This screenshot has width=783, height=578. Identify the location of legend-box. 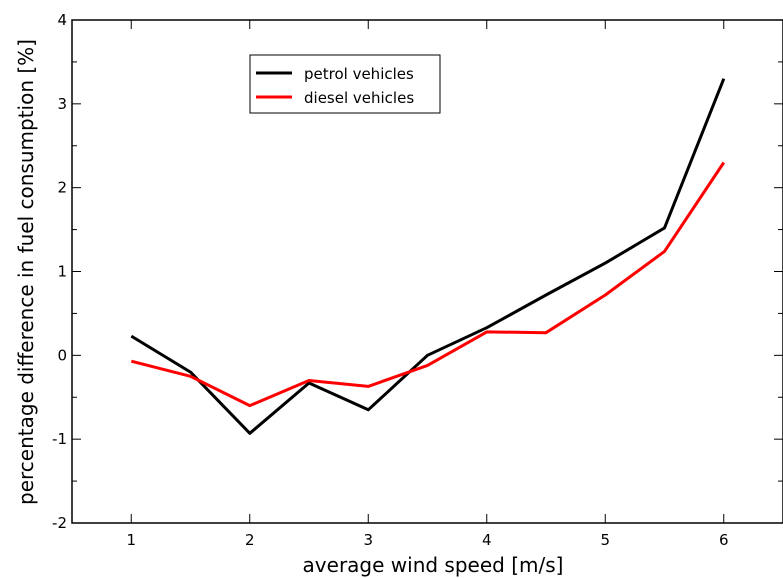
(345, 84).